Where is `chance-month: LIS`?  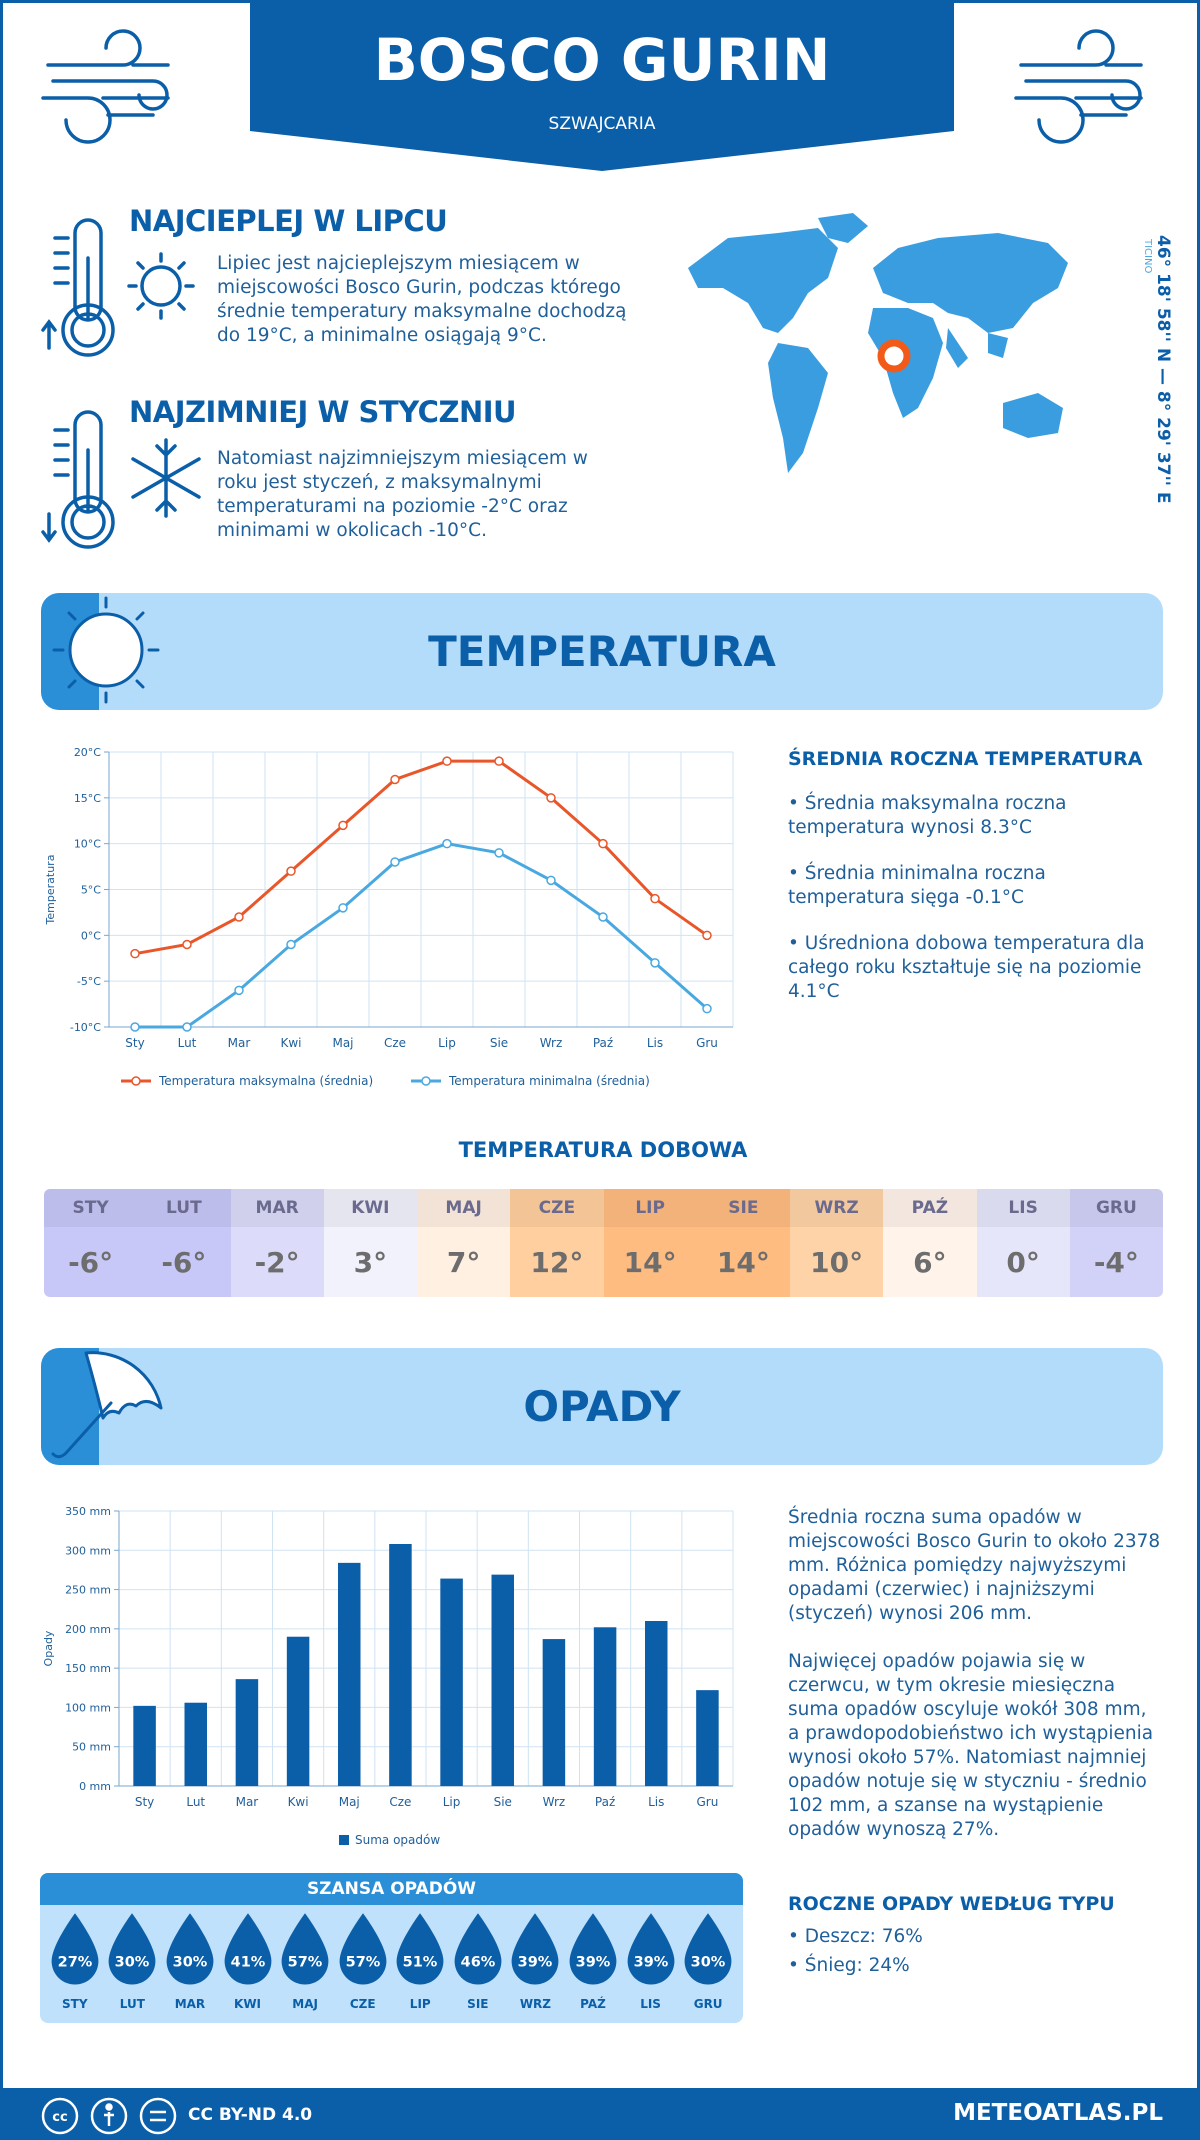 chance-month: LIS is located at coordinates (650, 2004).